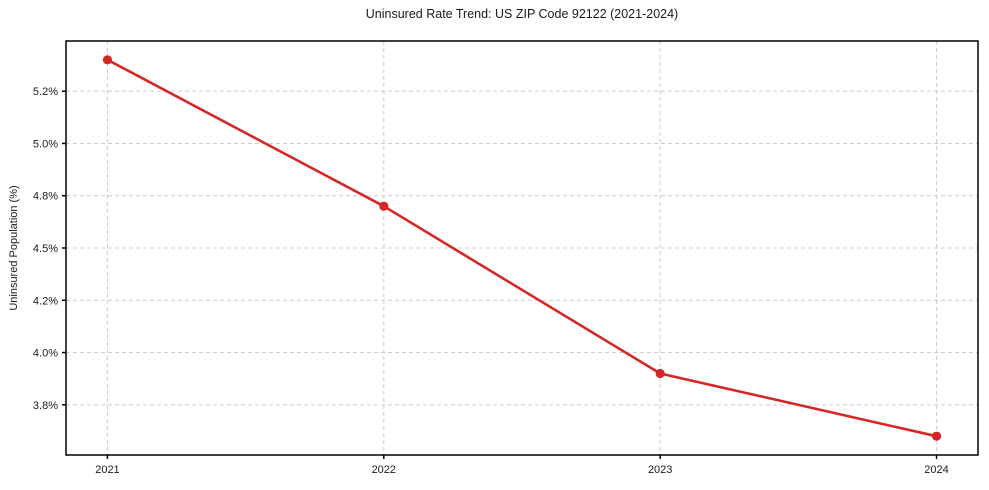 This screenshot has height=490, width=989. I want to click on y-tick-label: 4.2%, so click(45, 301).